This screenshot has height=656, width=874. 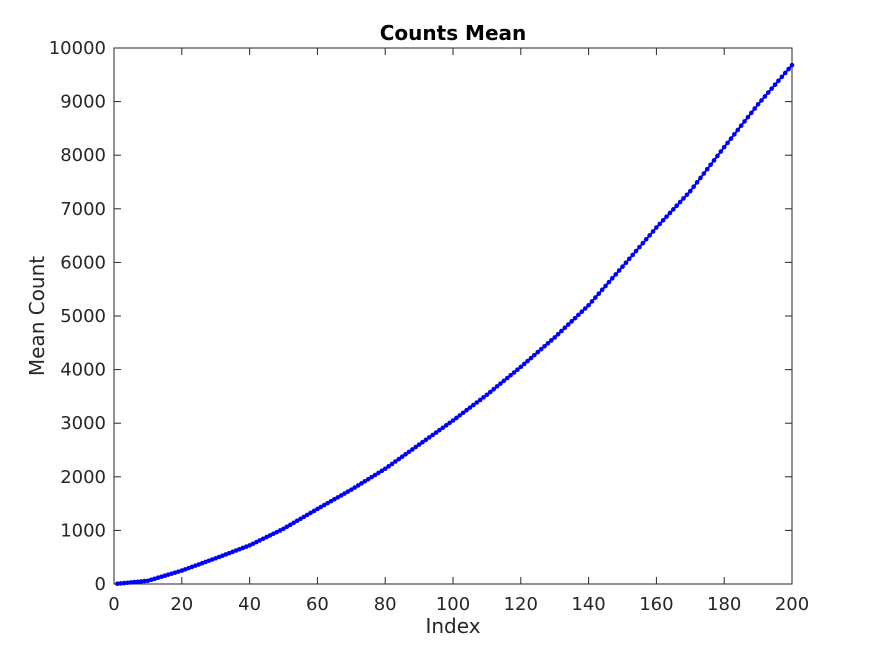 What do you see at coordinates (452, 626) in the screenshot?
I see `x-axis-label: Index` at bounding box center [452, 626].